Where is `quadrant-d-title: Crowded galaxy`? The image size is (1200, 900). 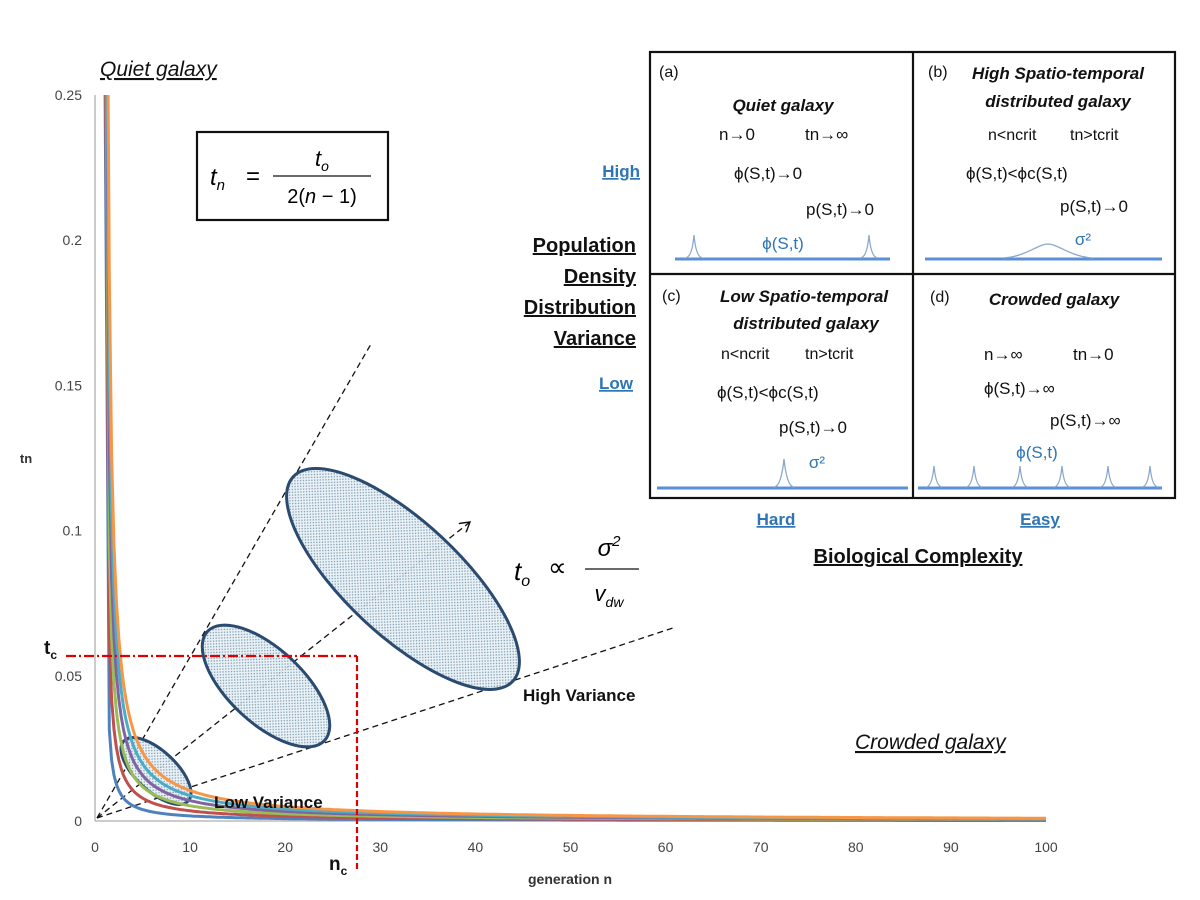 quadrant-d-title: Crowded galaxy is located at coordinates (1055, 299).